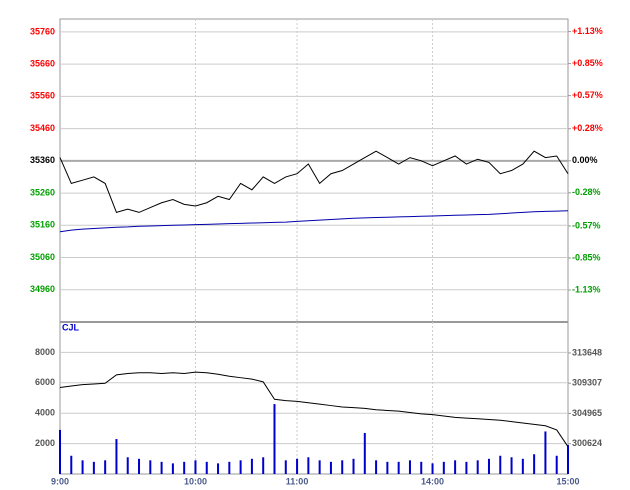 The image size is (630, 490). What do you see at coordinates (42, 96) in the screenshot?
I see `y-tick-label: 35560` at bounding box center [42, 96].